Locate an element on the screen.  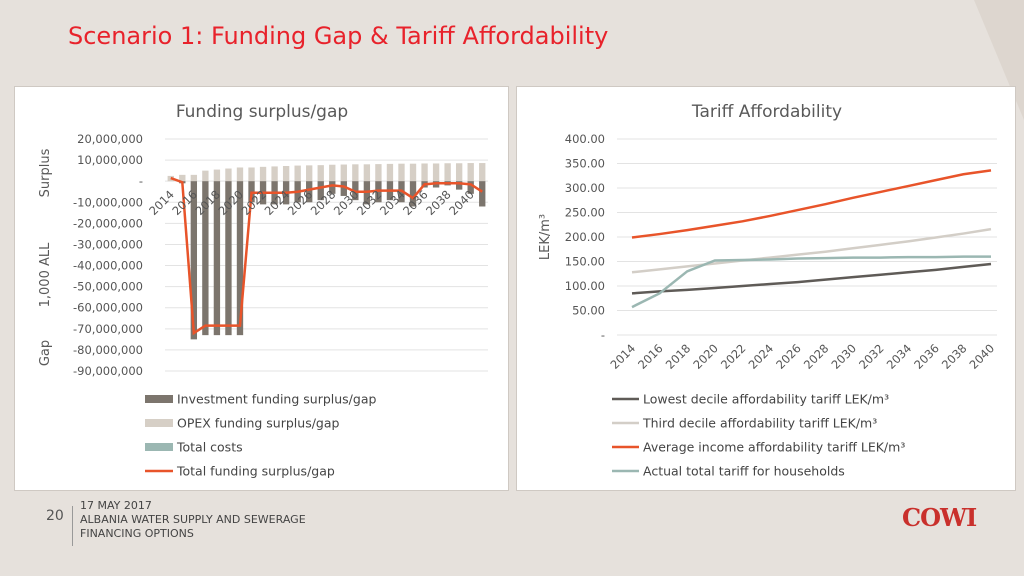
x-tick-label: 2022 is located at coordinates (733, 356).